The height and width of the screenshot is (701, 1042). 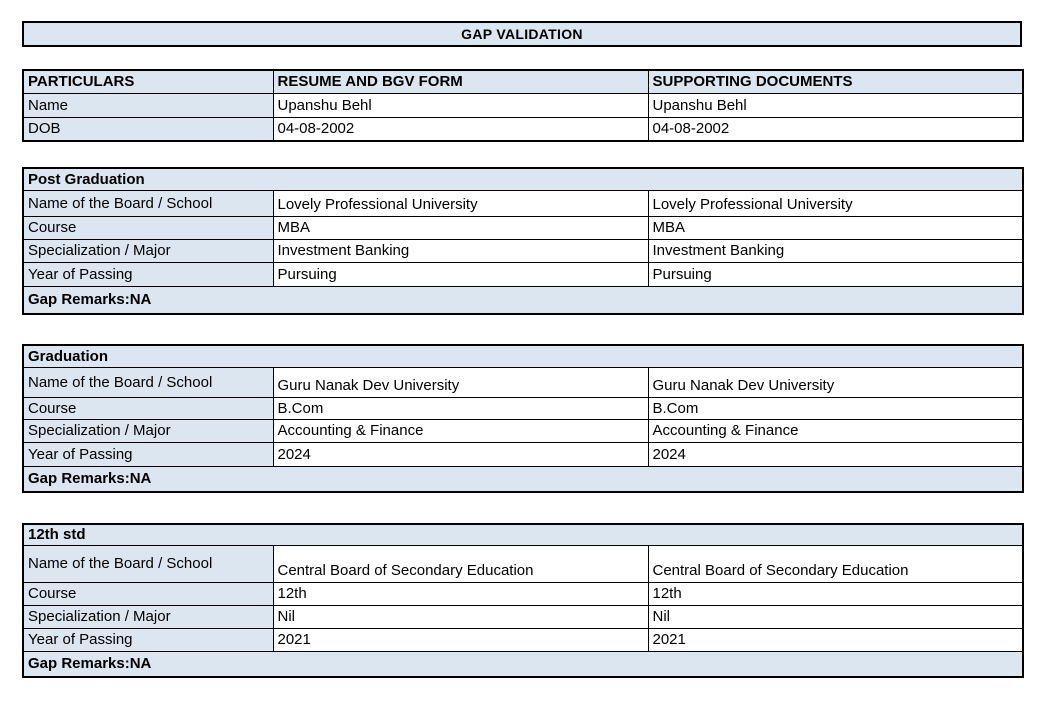 What do you see at coordinates (835, 250) in the screenshot?
I see `supporting-value: Investment Banking` at bounding box center [835, 250].